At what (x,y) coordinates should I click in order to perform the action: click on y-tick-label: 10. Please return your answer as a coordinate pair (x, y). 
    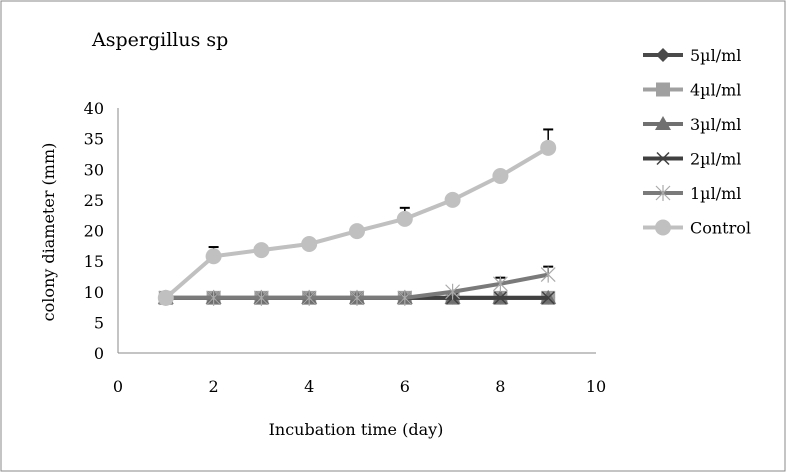
    Looking at the image, I should click on (94, 292).